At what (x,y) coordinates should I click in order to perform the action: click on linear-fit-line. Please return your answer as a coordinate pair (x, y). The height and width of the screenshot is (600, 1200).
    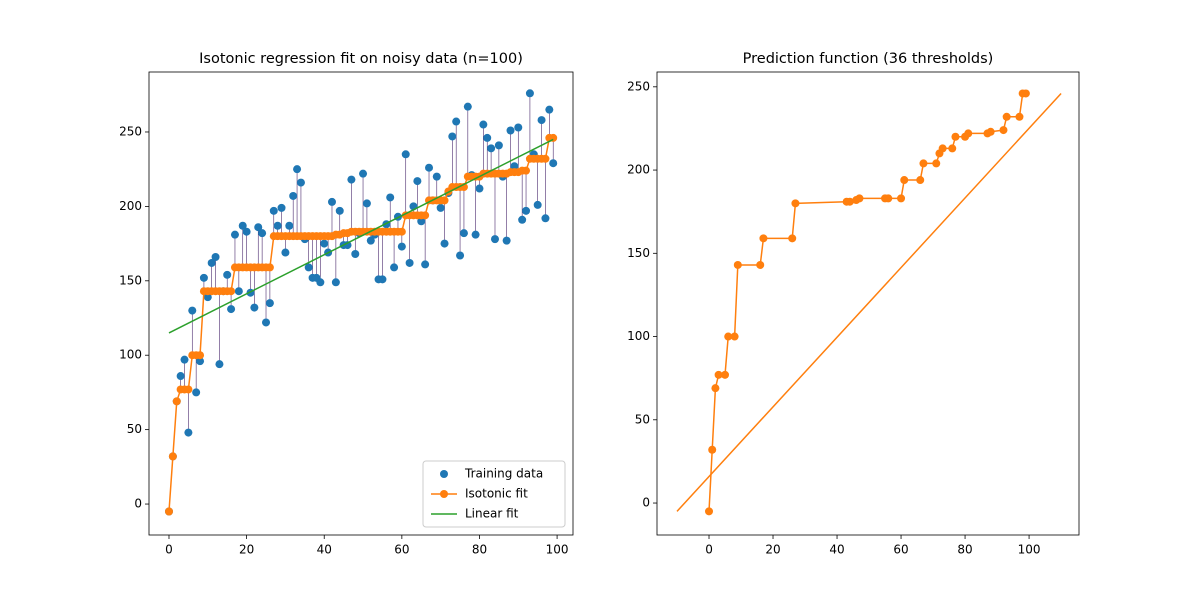
    Looking at the image, I should click on (361, 236).